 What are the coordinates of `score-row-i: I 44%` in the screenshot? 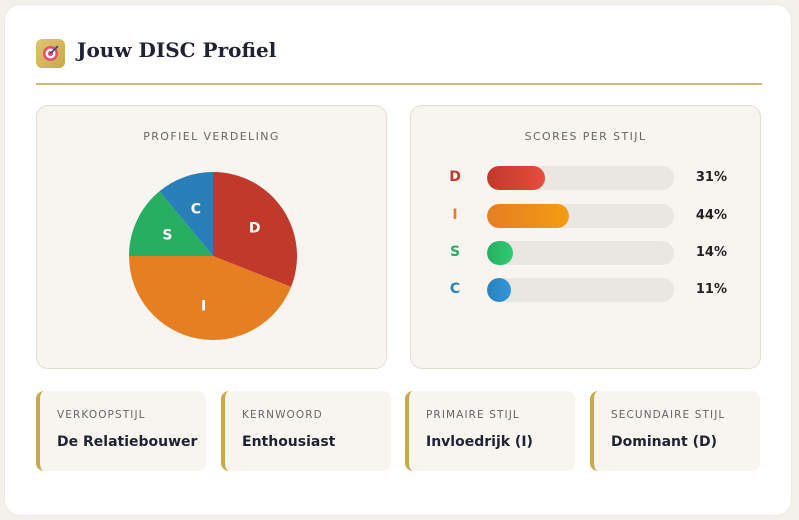 It's located at (586, 216).